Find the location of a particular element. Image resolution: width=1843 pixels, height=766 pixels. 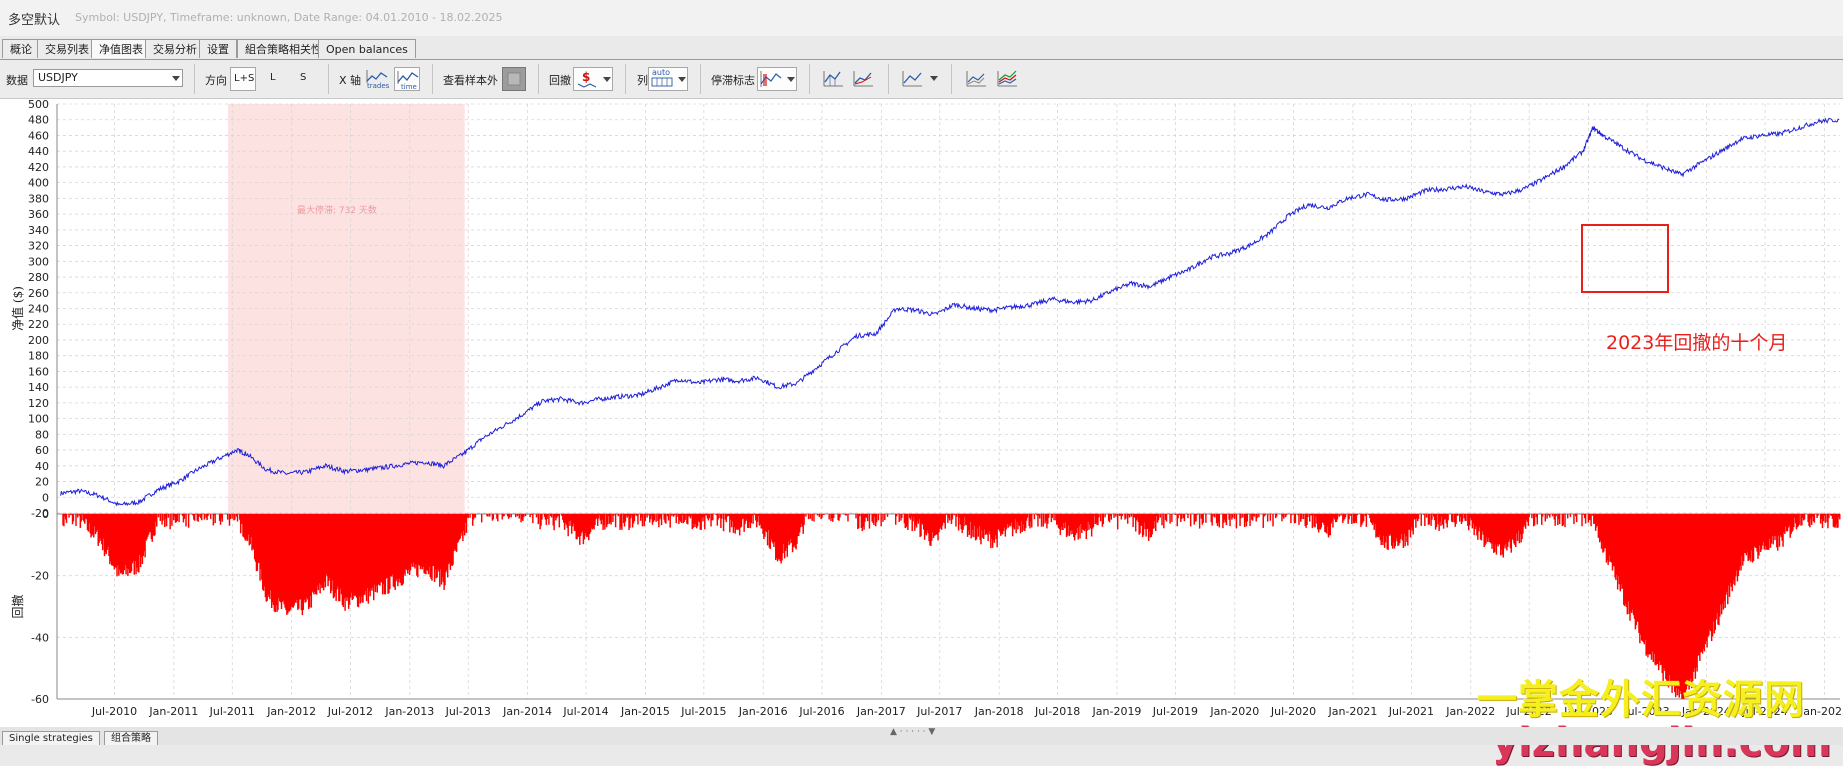

chart-multi-button is located at coordinates (1007, 79).